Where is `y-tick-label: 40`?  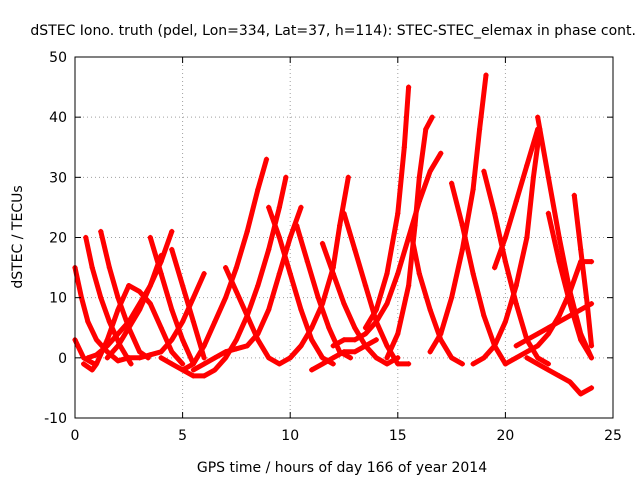 y-tick-label: 40 is located at coordinates (58, 118).